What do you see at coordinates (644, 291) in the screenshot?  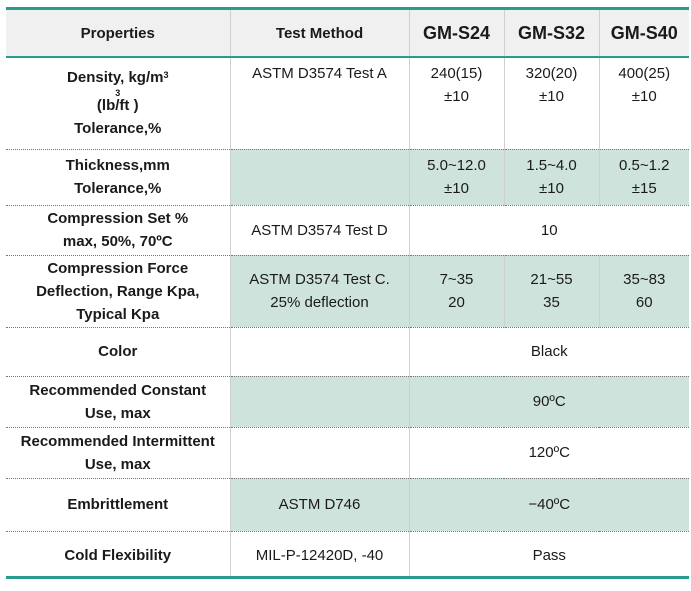 I see `value-compression-force-s40: 35~83 60` at bounding box center [644, 291].